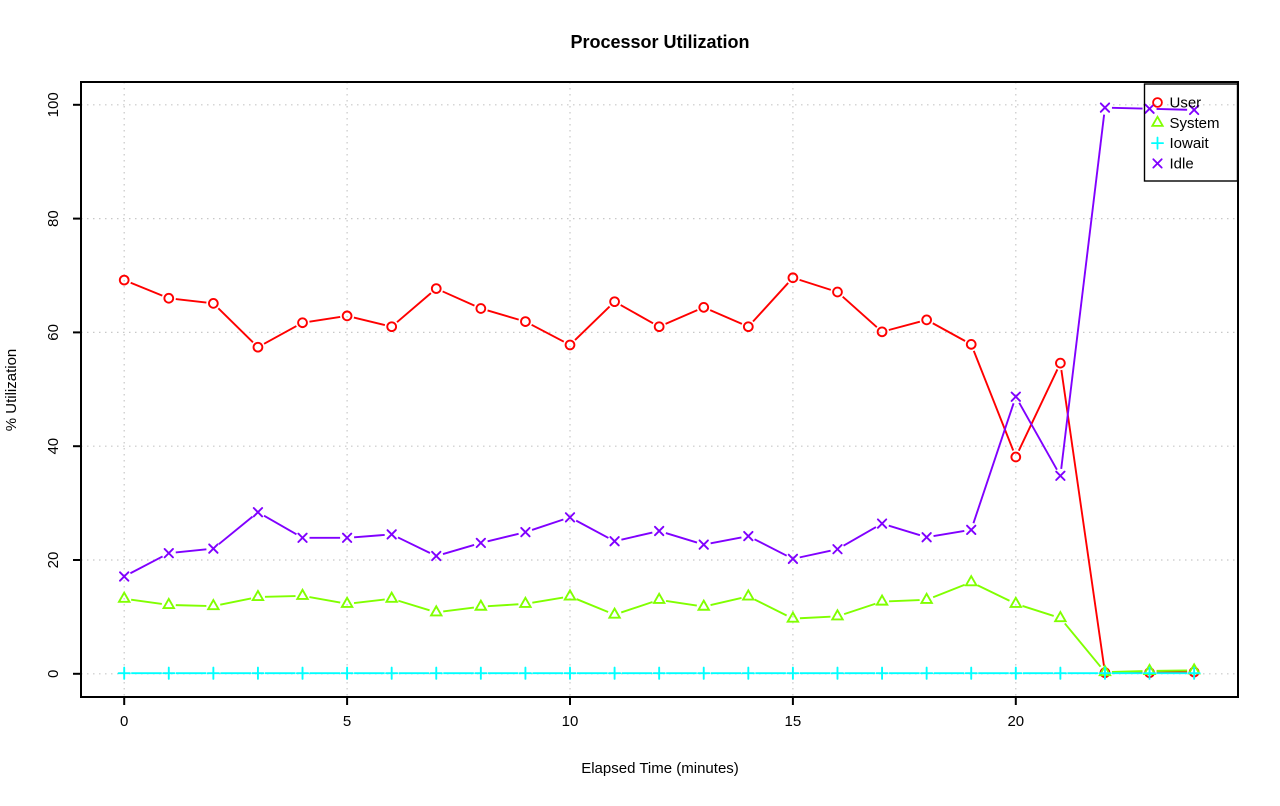 The image size is (1280, 806). What do you see at coordinates (53, 674) in the screenshot?
I see `y-tick-label: 0` at bounding box center [53, 674].